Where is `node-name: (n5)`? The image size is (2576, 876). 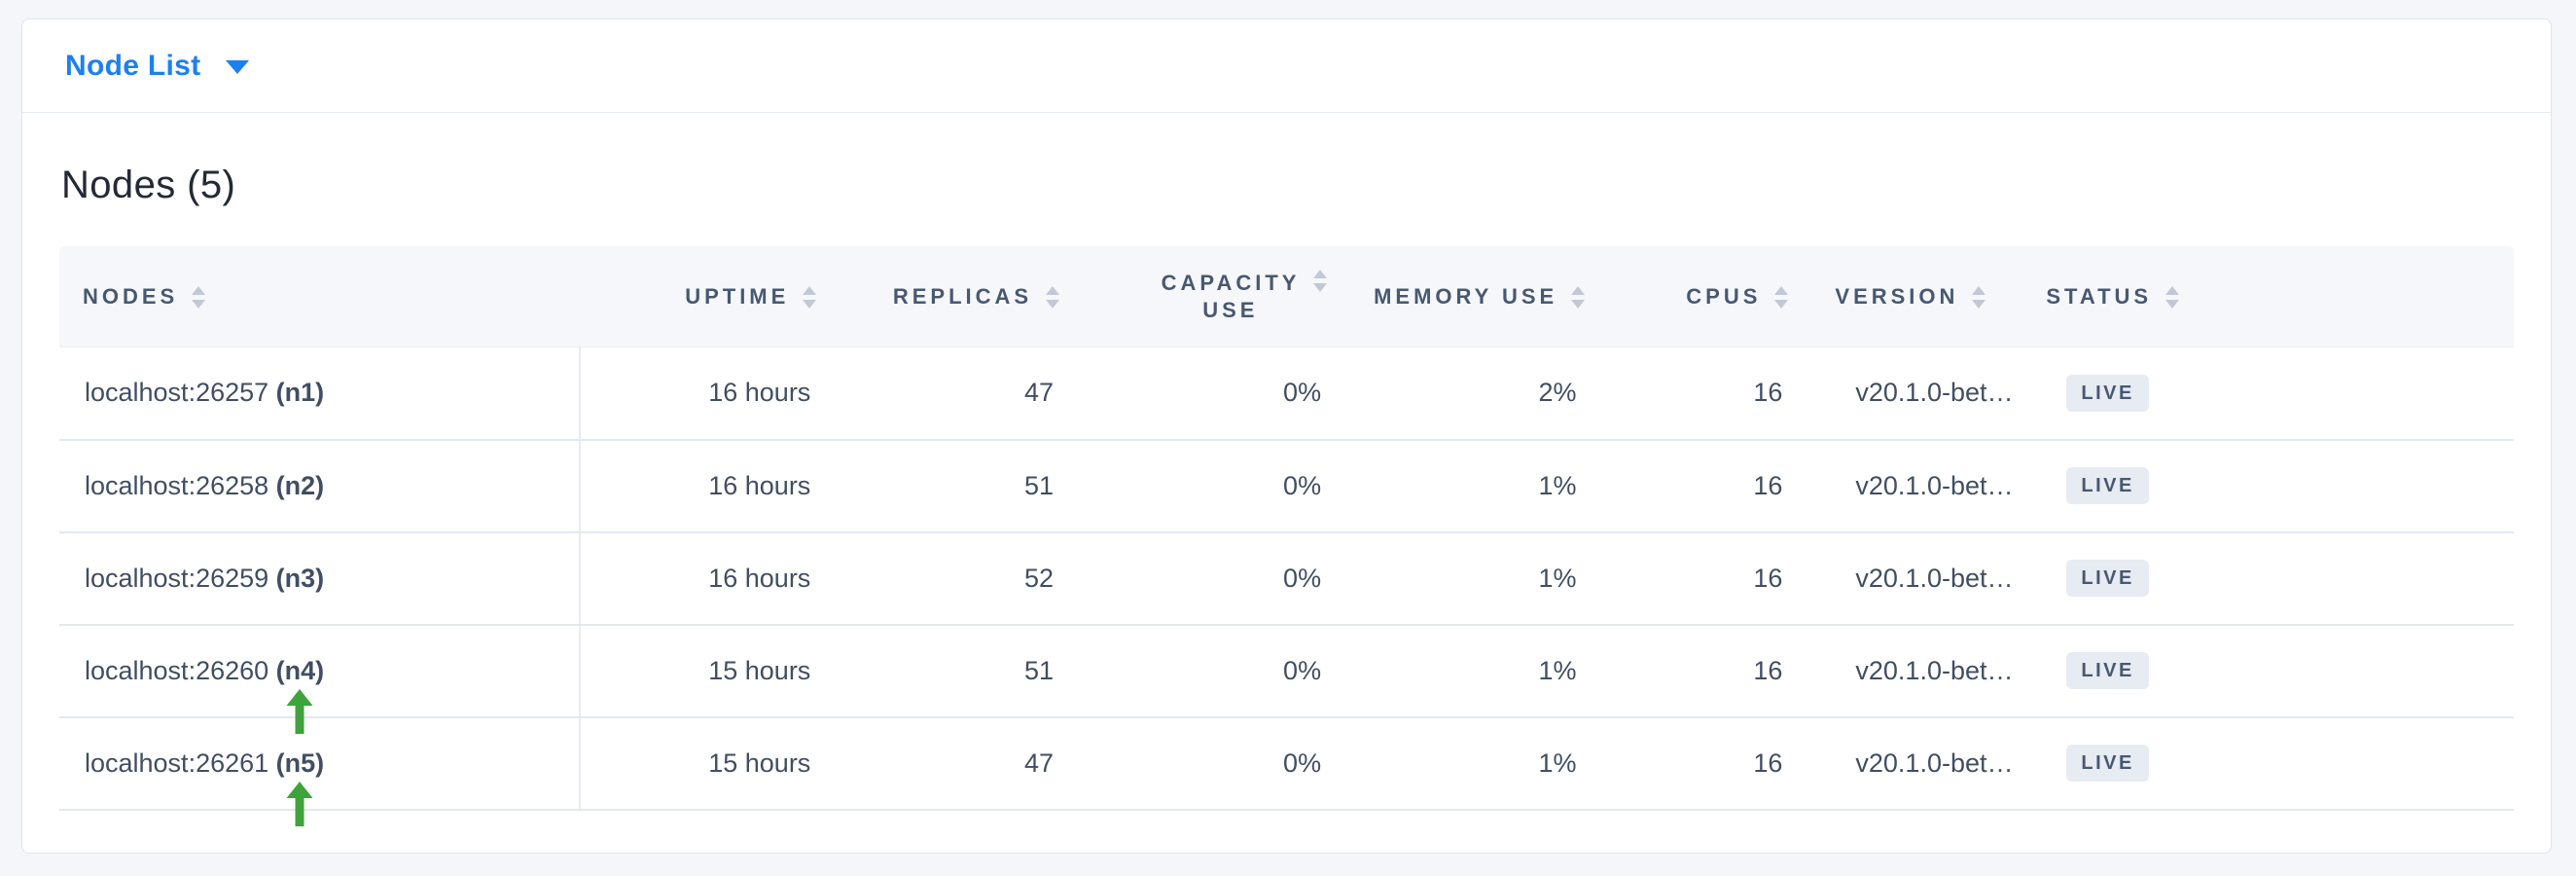
node-name: (n5) is located at coordinates (300, 763).